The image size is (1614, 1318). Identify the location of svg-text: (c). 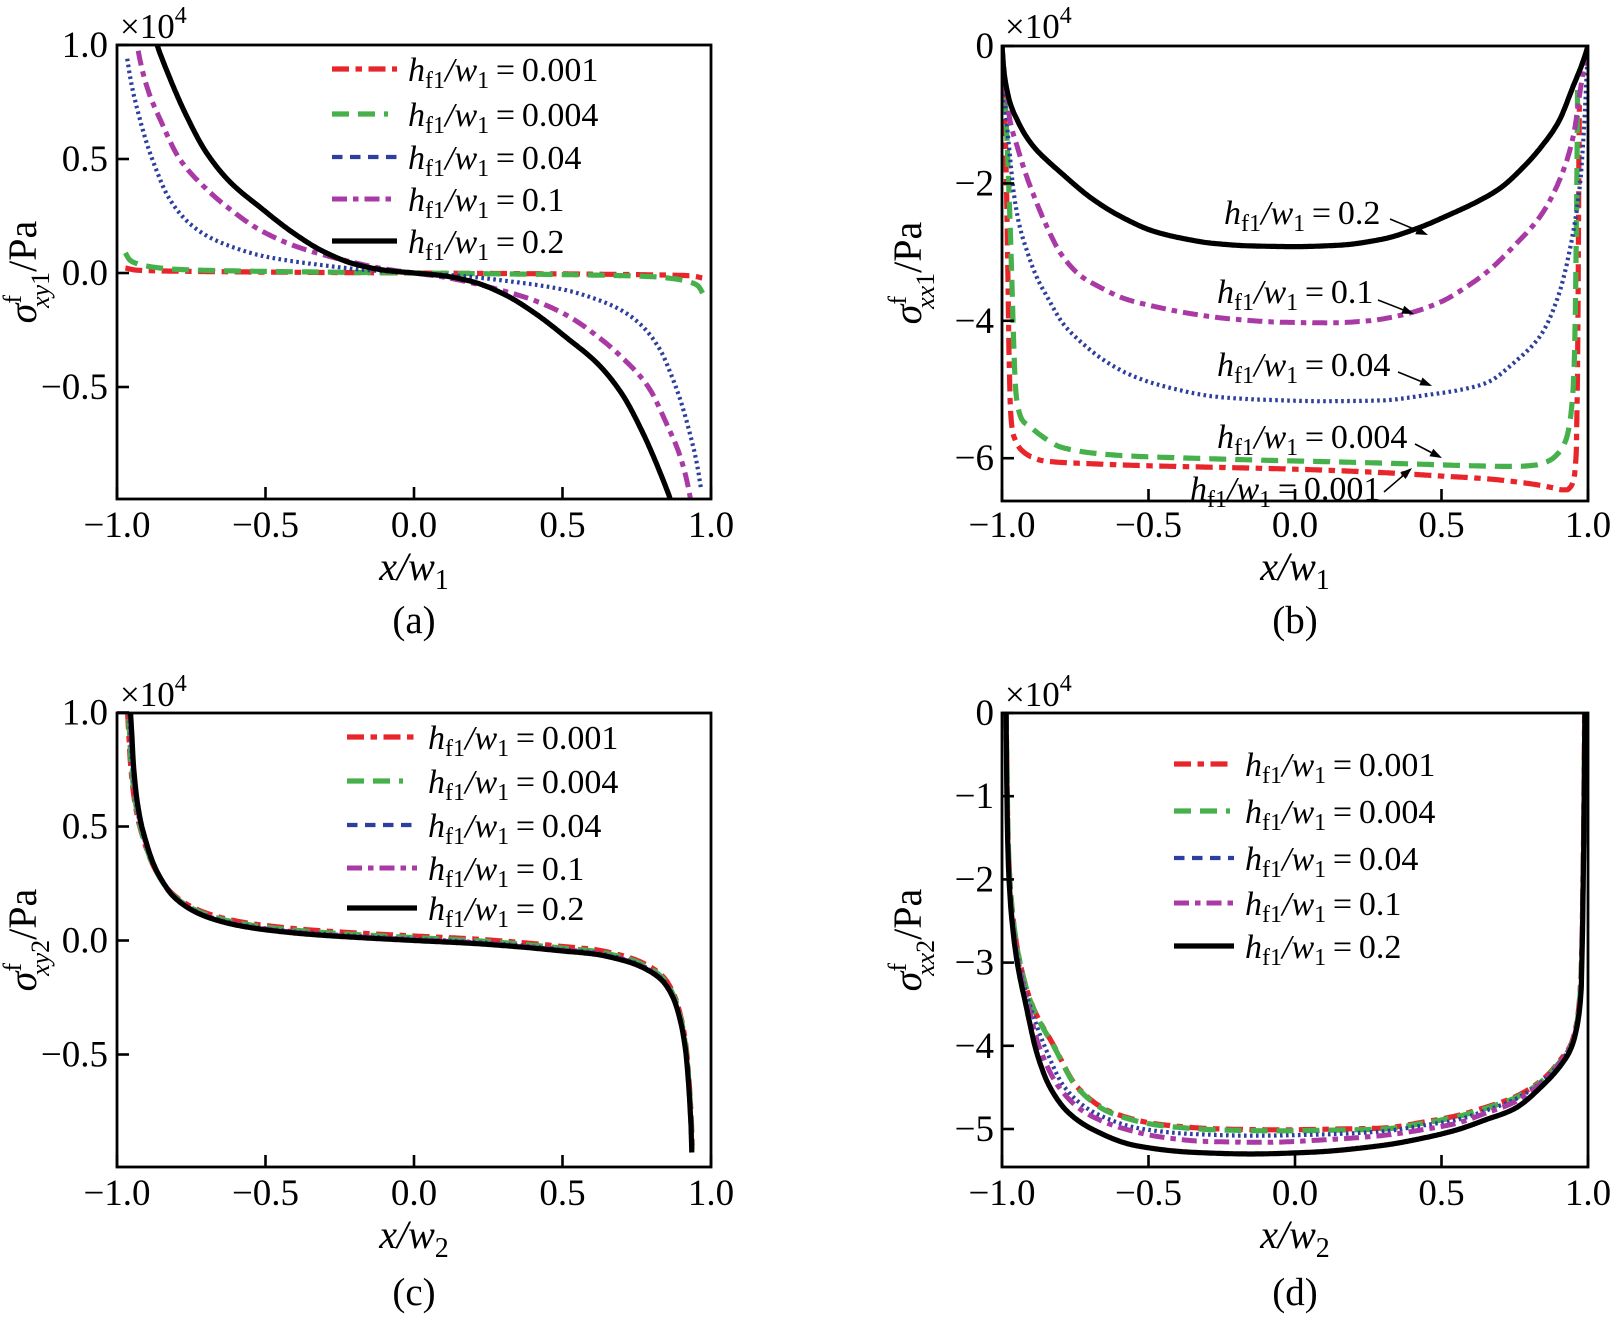
(413, 1292).